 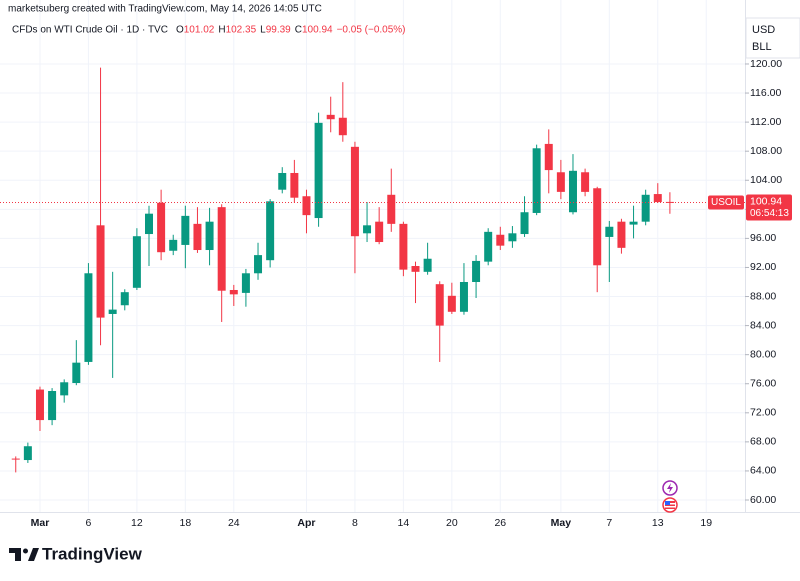 I want to click on price-tag, so click(x=769, y=207).